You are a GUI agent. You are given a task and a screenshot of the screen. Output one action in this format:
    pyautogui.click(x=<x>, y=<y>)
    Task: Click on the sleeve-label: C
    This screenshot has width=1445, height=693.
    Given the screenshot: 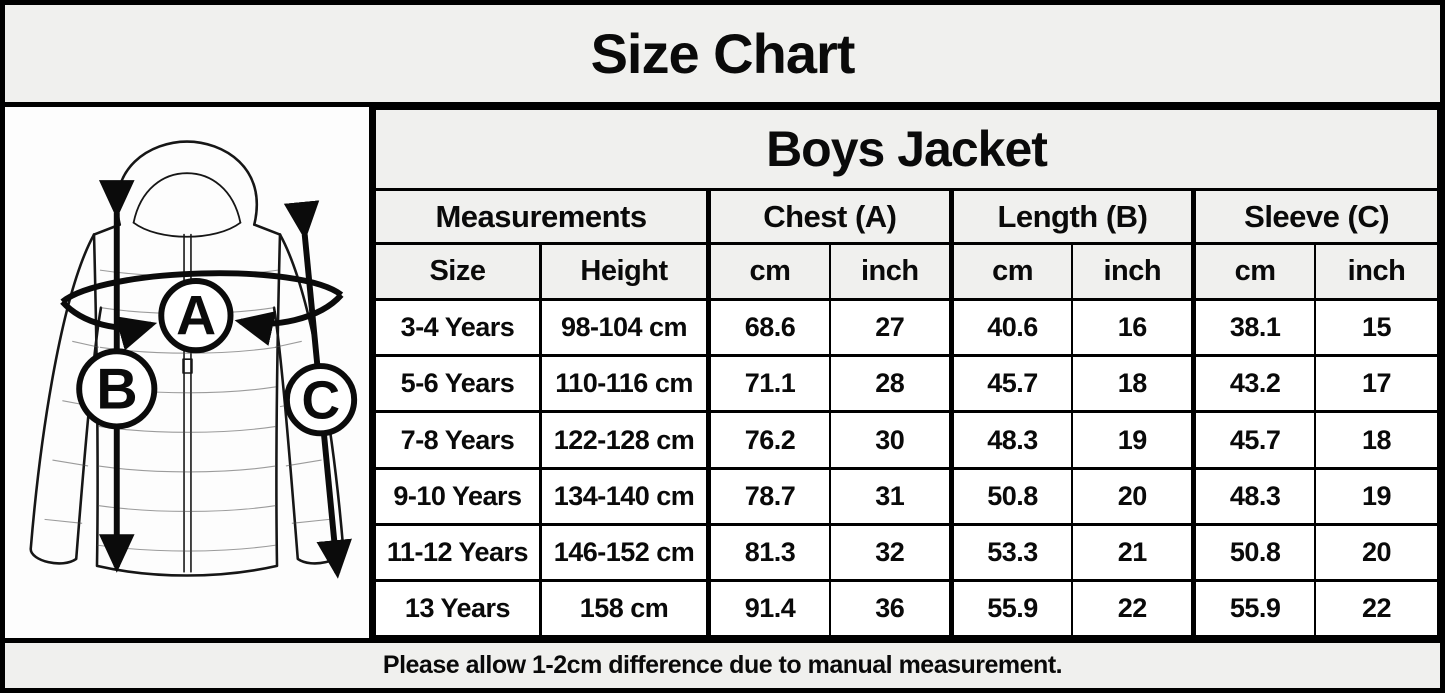 What is the action you would take?
    pyautogui.click(x=320, y=400)
    